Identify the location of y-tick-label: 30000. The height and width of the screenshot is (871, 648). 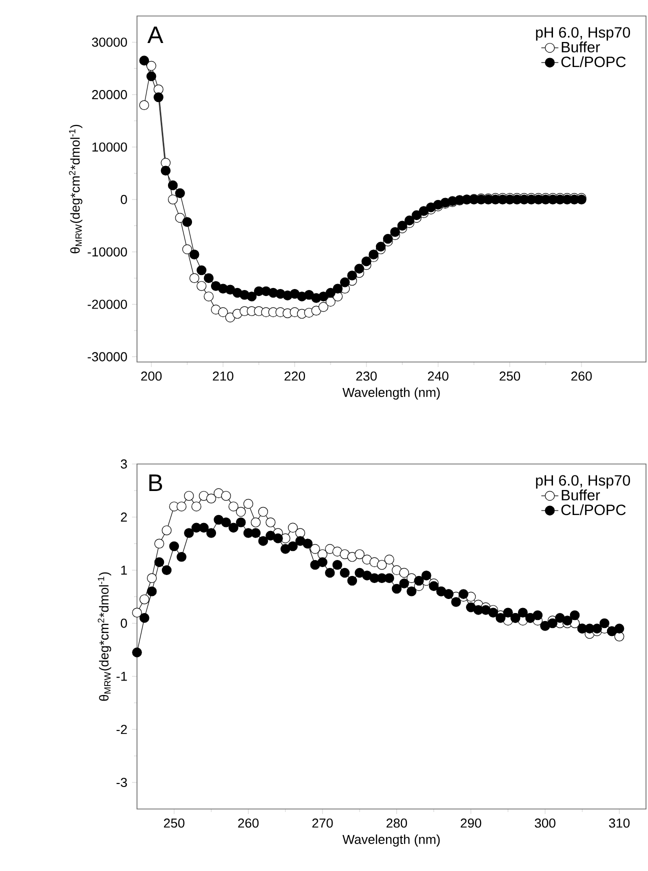
(109, 42).